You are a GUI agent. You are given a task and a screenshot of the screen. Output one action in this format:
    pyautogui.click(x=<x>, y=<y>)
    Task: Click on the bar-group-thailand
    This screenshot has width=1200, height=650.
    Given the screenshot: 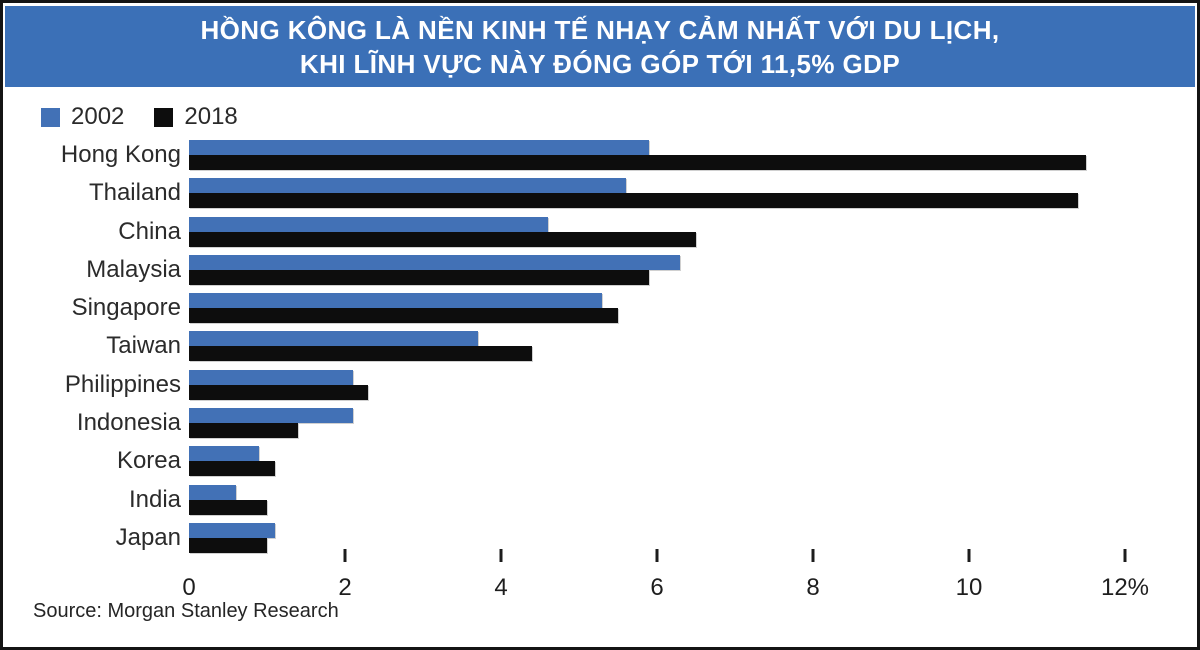 What is the action you would take?
    pyautogui.click(x=693, y=196)
    